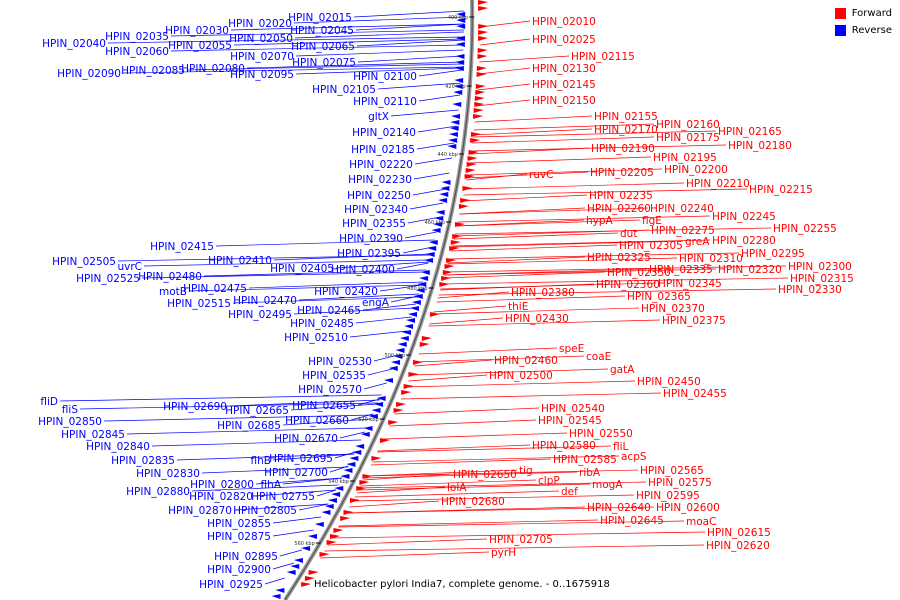  I want to click on forward-gene-label: HPIN_02360, so click(628, 285).